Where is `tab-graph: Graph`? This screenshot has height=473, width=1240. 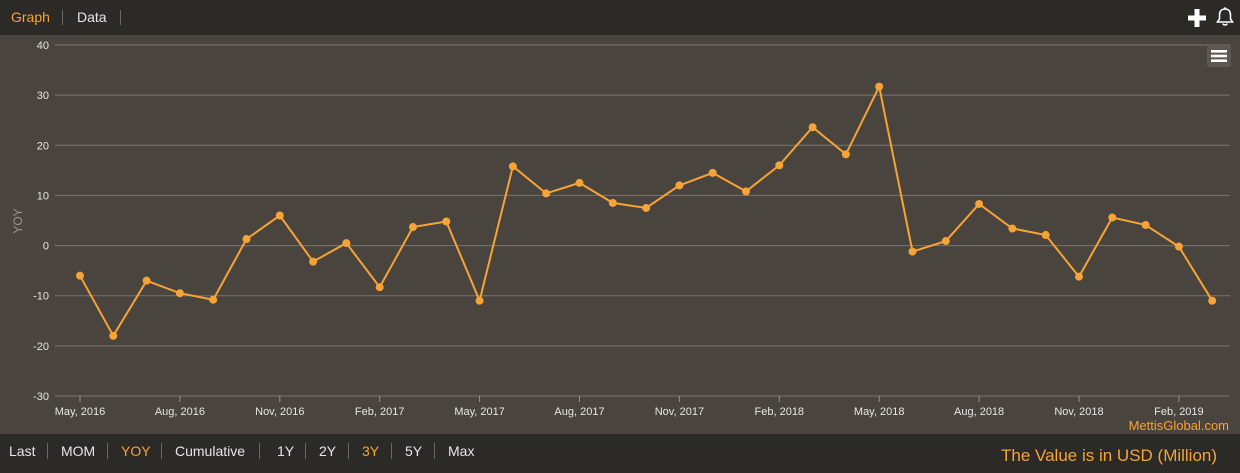
tab-graph: Graph is located at coordinates (30, 17).